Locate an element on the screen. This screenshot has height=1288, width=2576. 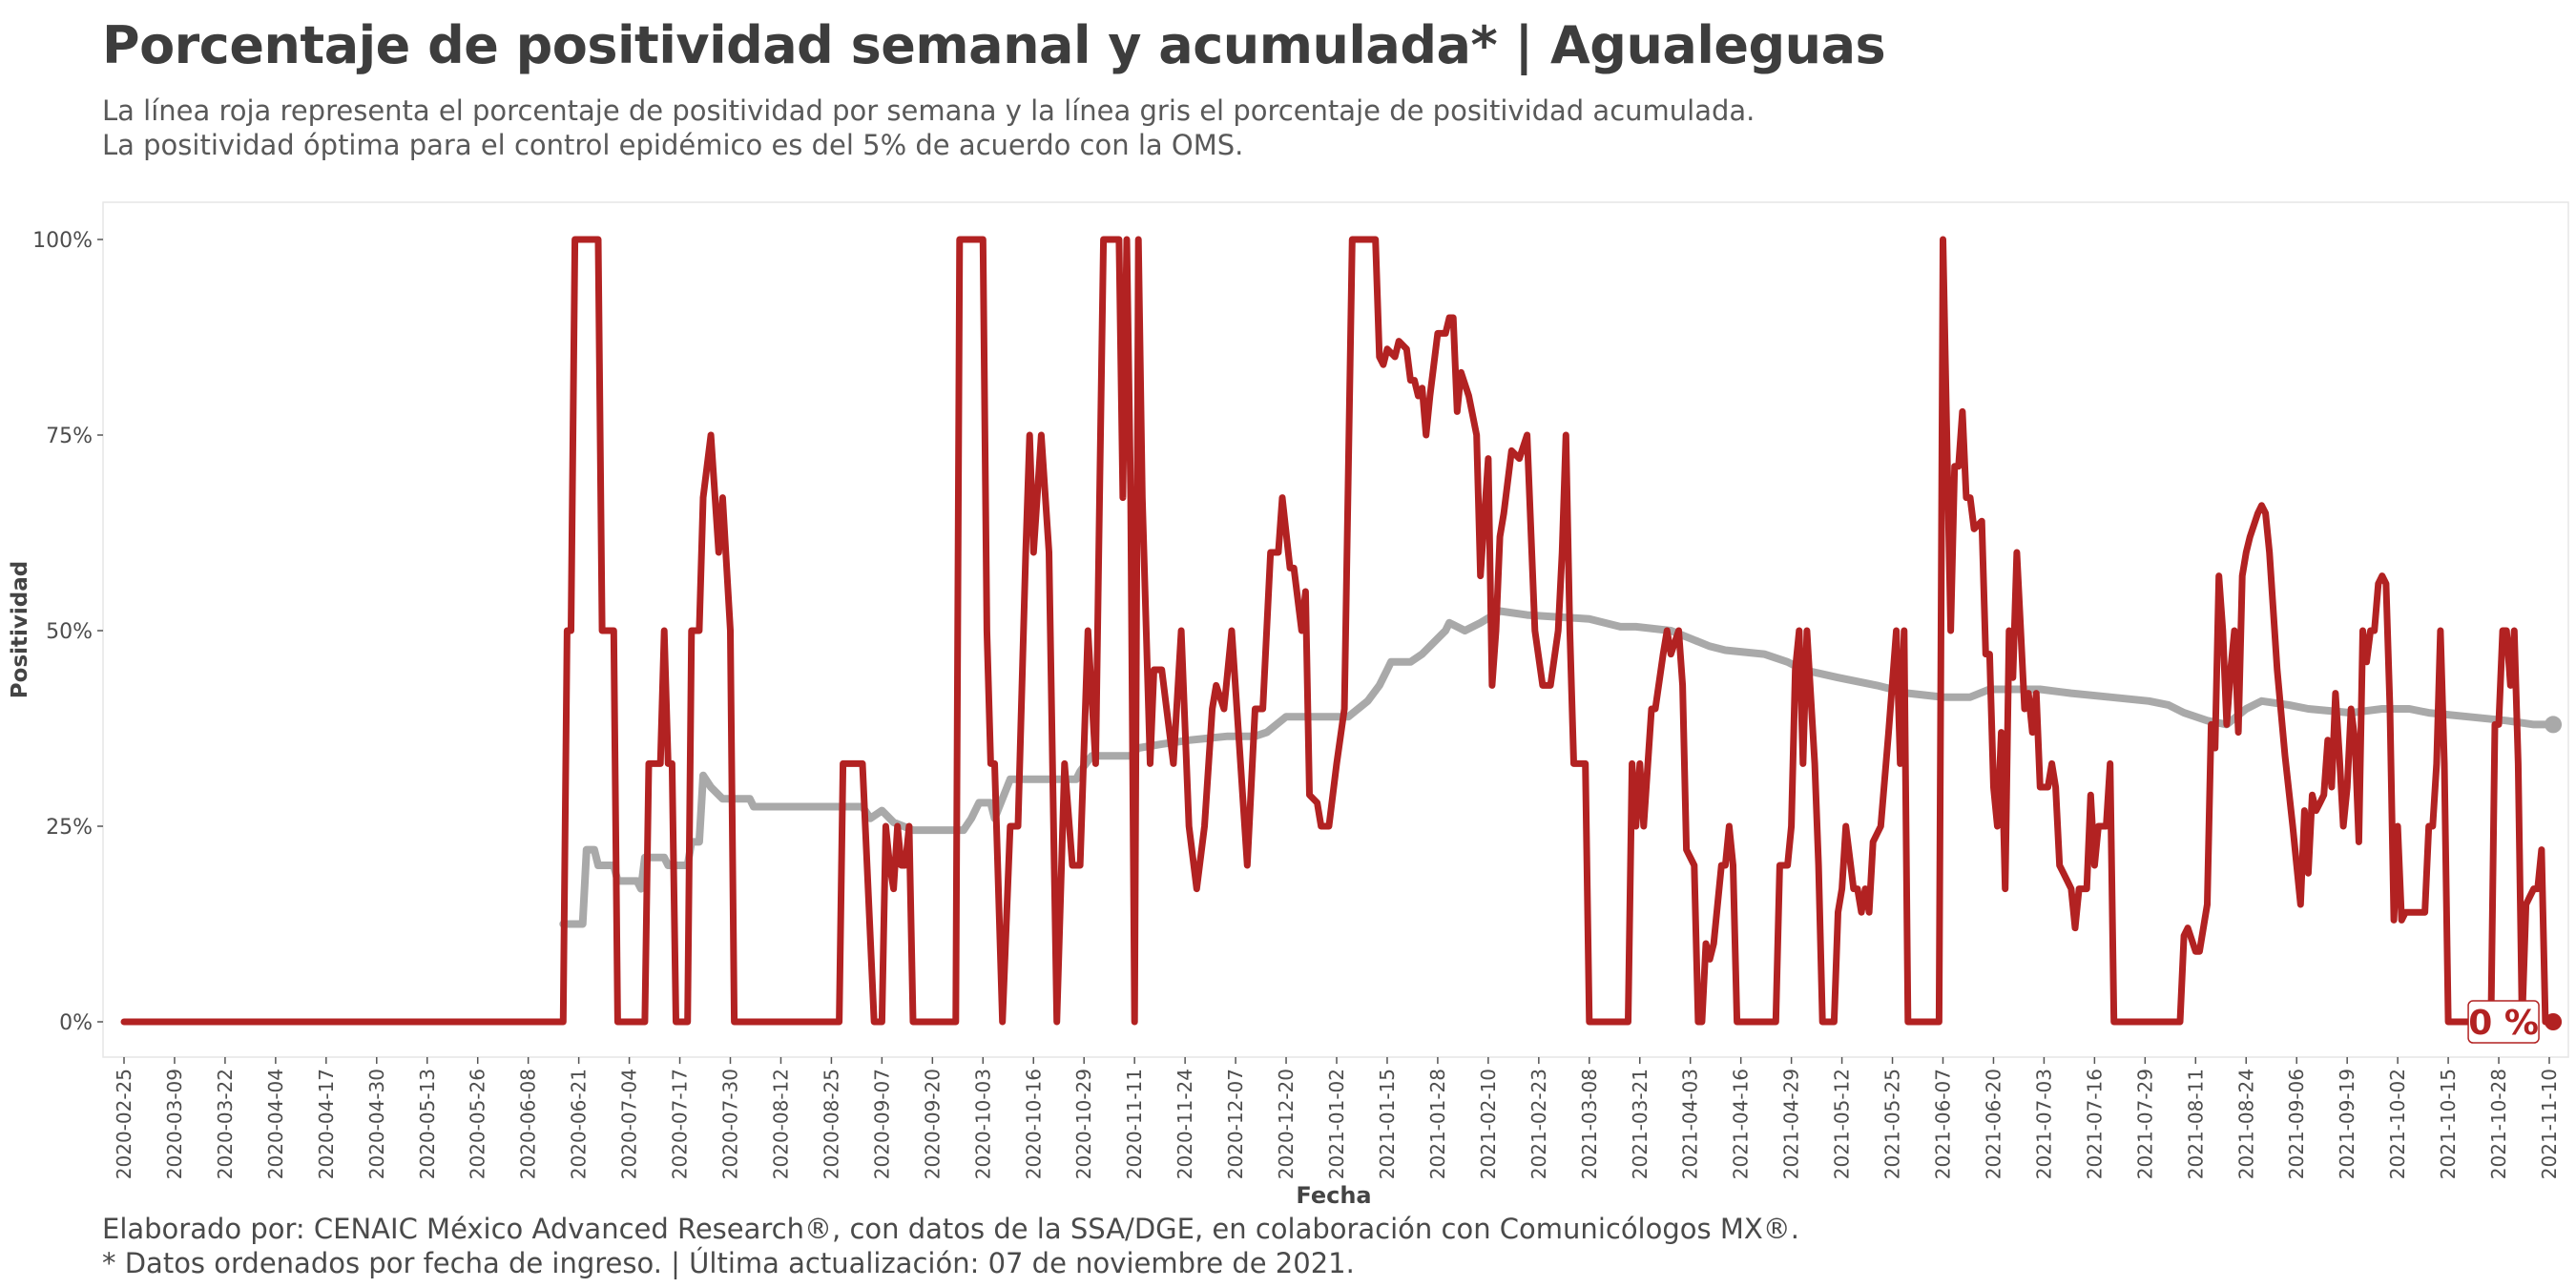
x-tick-label: 2020-06-08 is located at coordinates (528, 1124).